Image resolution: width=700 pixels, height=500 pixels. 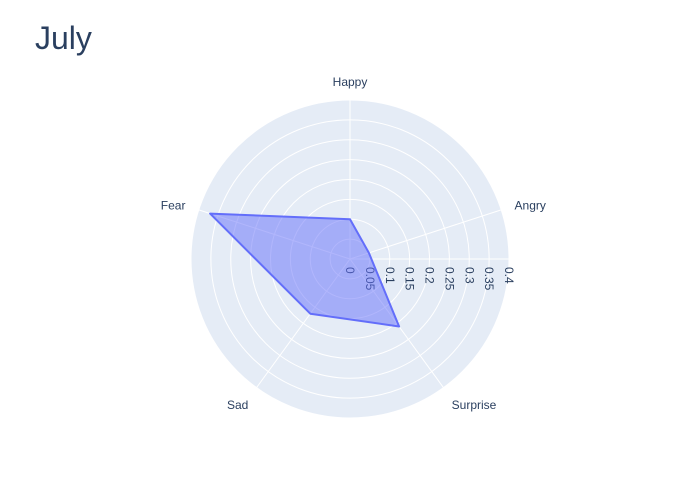 I want to click on category-label: Angry, so click(x=530, y=206).